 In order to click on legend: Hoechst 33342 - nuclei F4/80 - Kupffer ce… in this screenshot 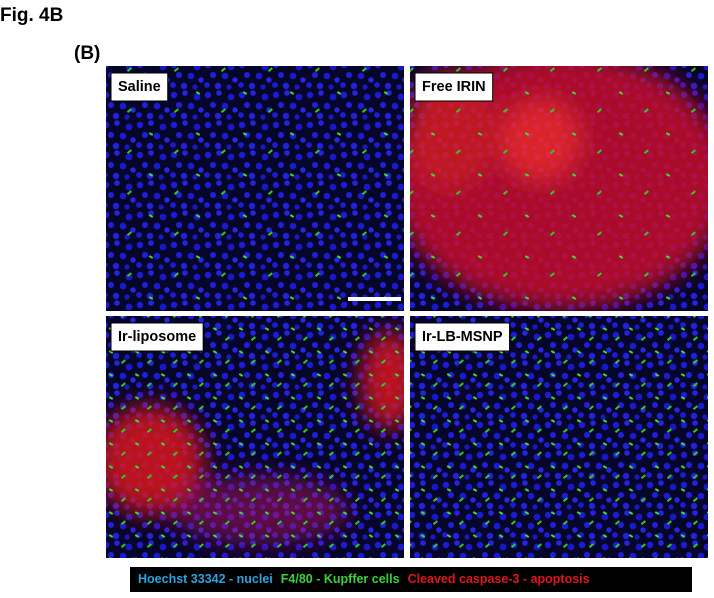, I will do `click(364, 579)`.